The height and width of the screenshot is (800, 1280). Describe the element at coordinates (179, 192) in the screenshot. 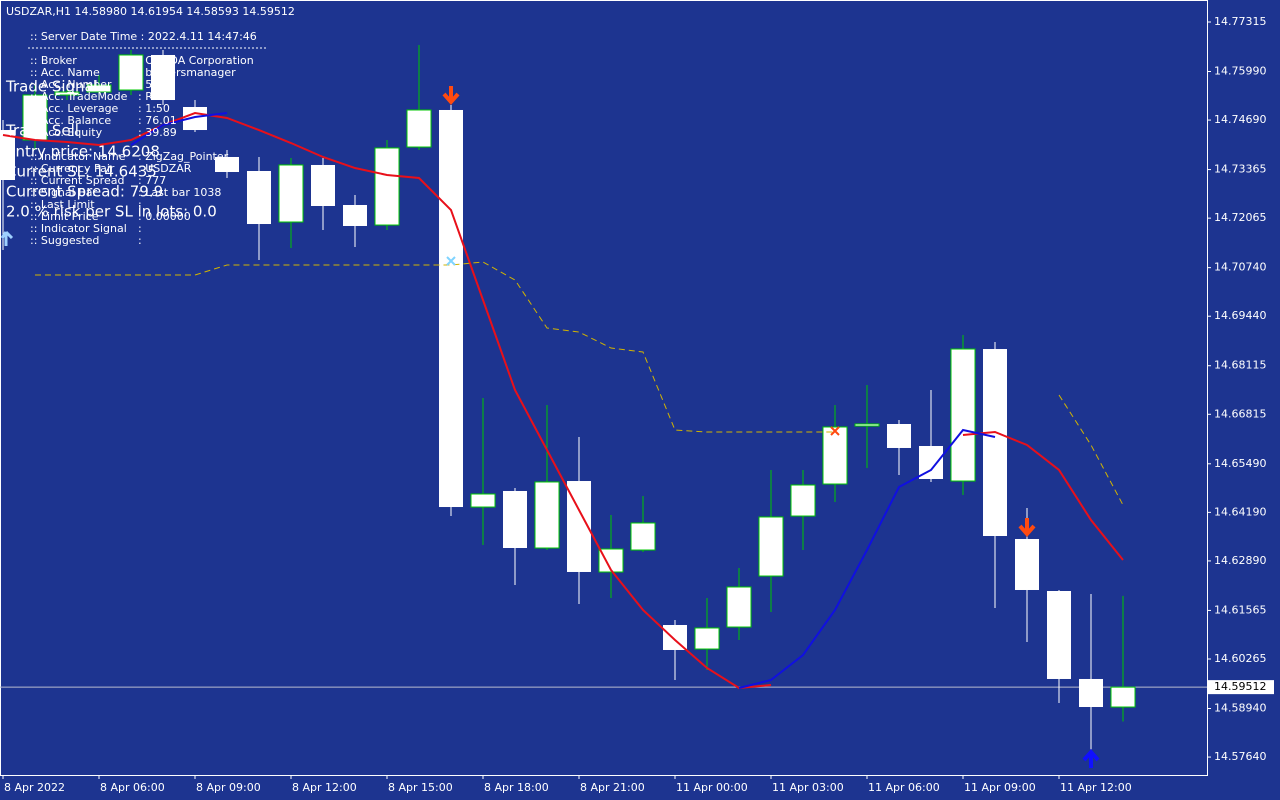

I see `panel-value: : Last bar 1038` at that location.